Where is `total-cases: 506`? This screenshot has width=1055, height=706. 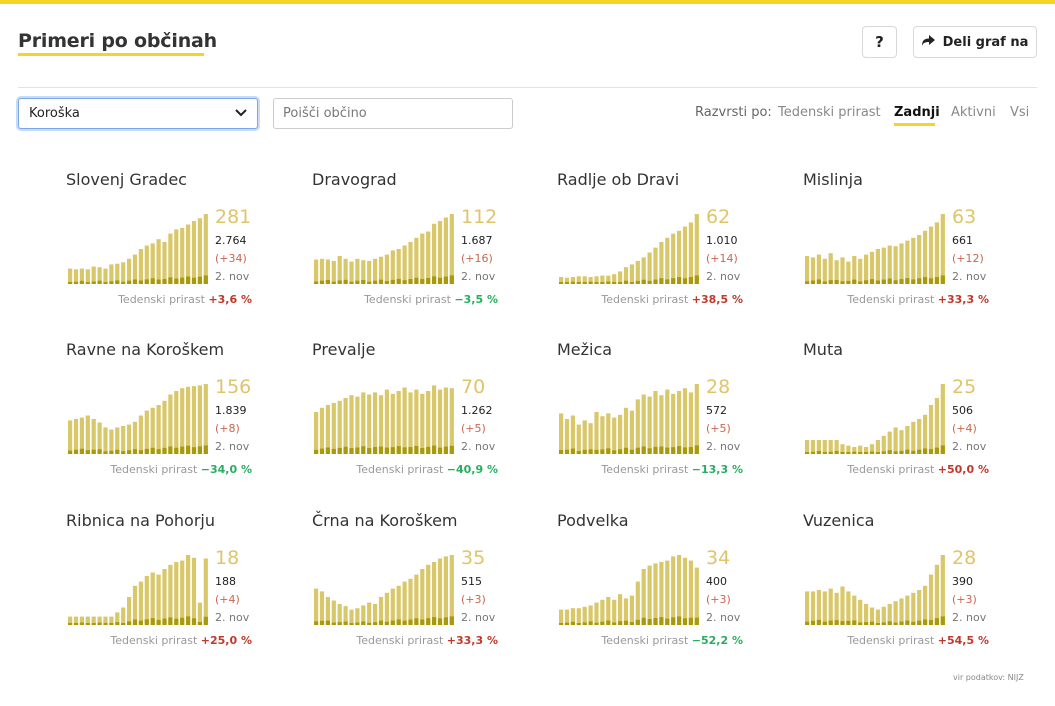 total-cases: 506 is located at coordinates (962, 410).